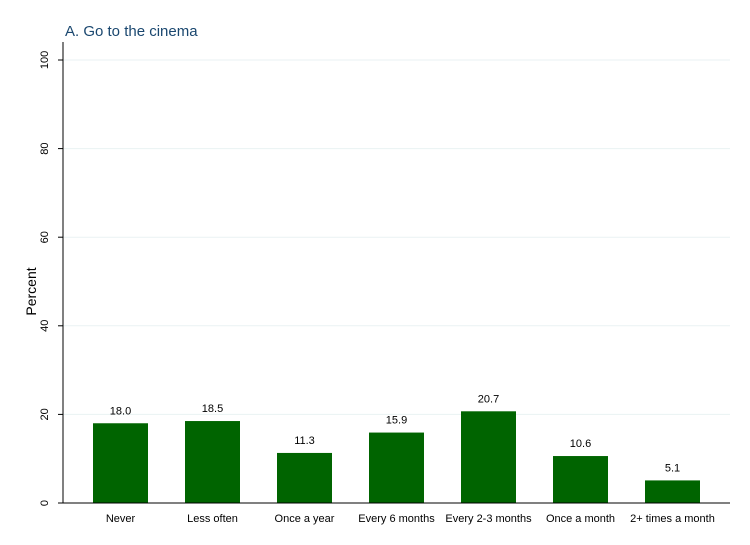  What do you see at coordinates (120, 411) in the screenshot?
I see `data-label-0: 18.0` at bounding box center [120, 411].